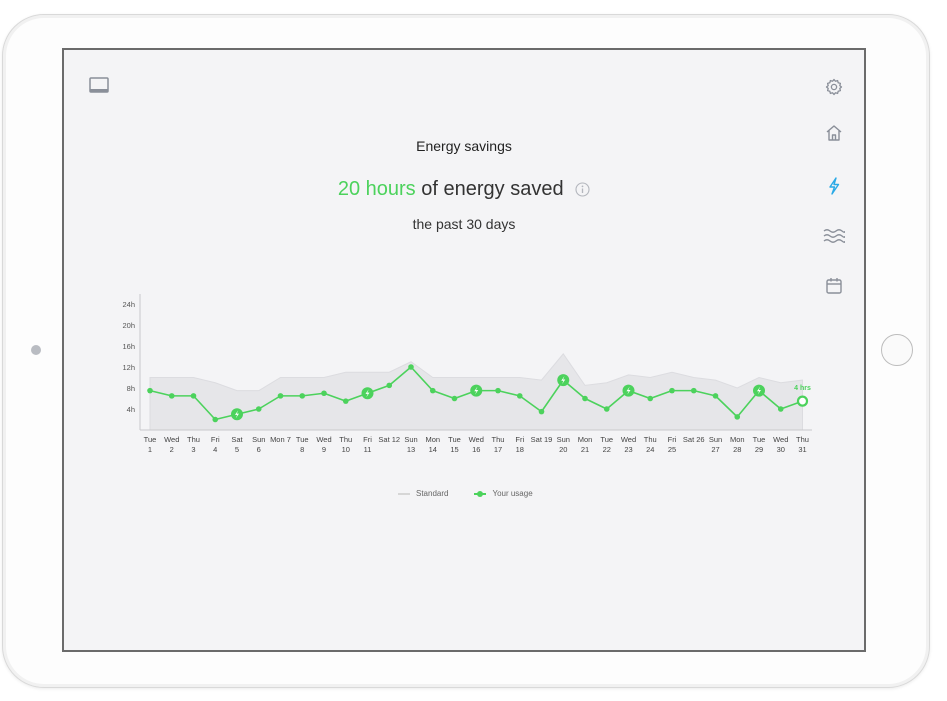 The image size is (947, 701). Describe the element at coordinates (128, 367) in the screenshot. I see `y-tick-label: 12h` at that location.